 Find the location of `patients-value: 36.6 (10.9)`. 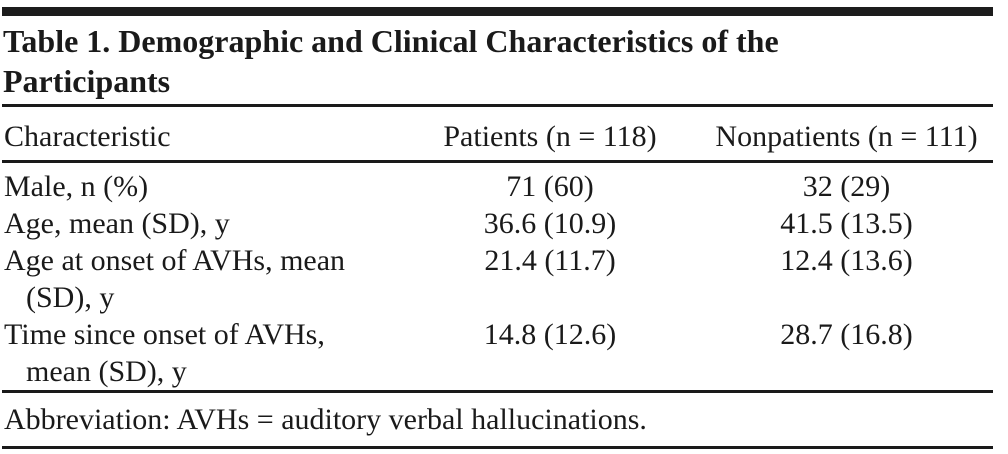

patients-value: 36.6 (10.9) is located at coordinates (550, 223).